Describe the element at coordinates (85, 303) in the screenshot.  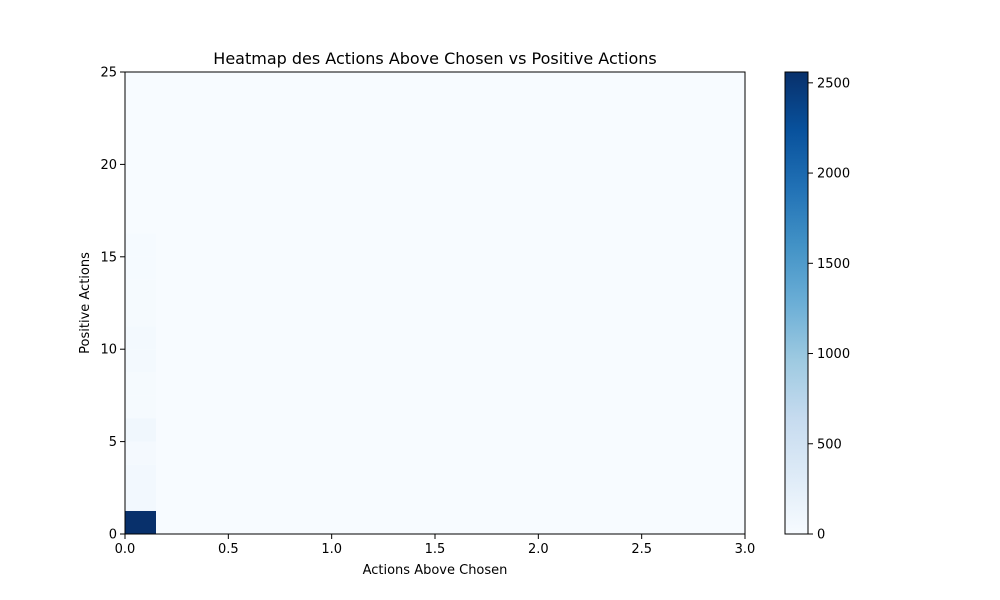
I see `y-axis-label: Positive Actions` at that location.